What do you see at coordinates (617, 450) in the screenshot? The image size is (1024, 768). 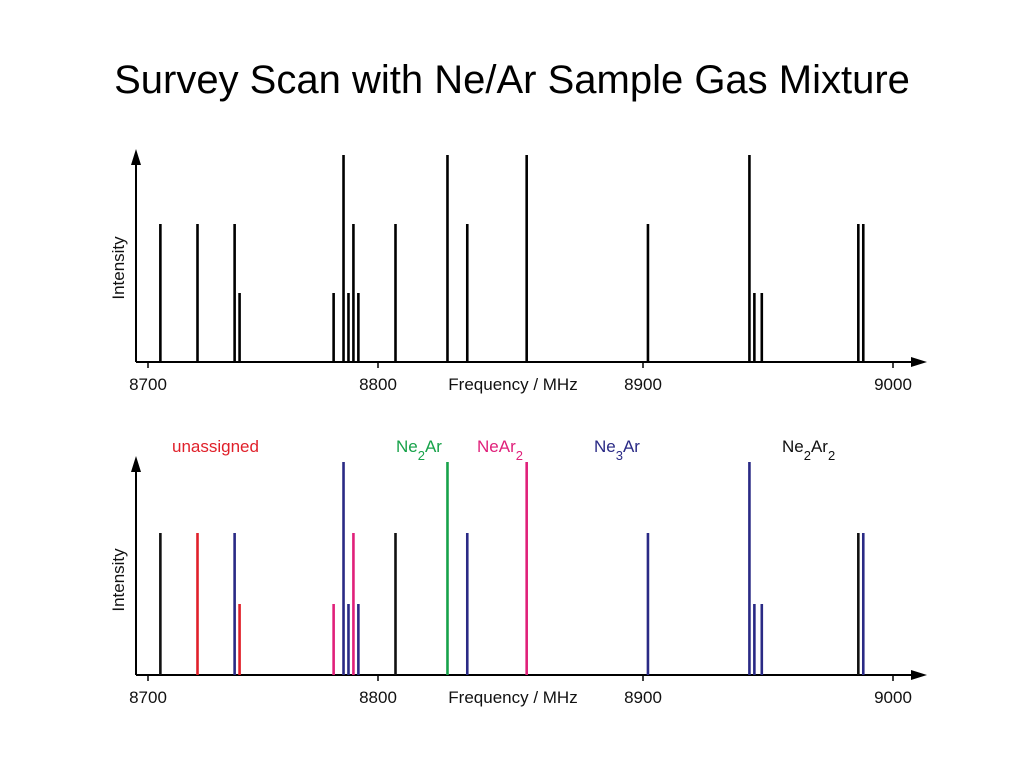 I see `legend-label-ne3ar: Ne3Ar` at bounding box center [617, 450].